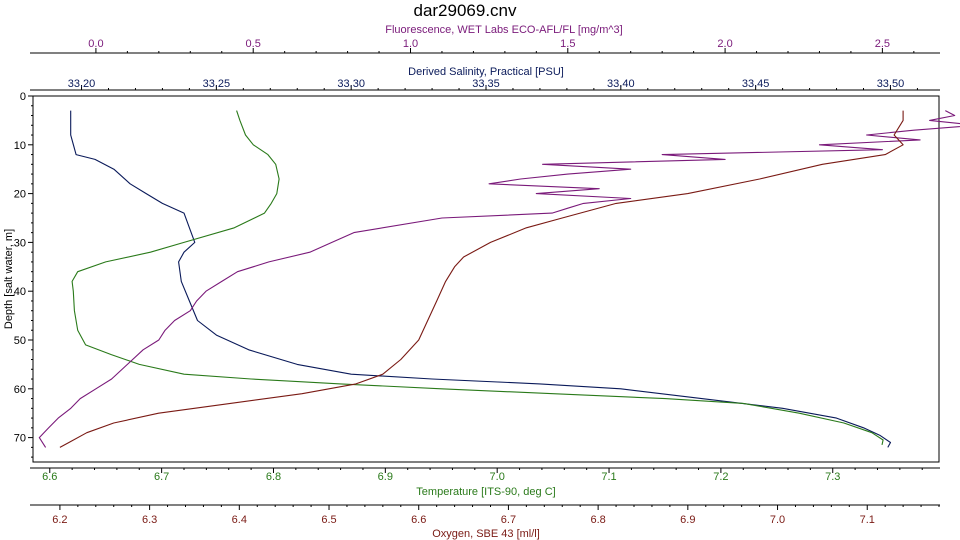 This screenshot has height=540, width=960. Describe the element at coordinates (724, 44) in the screenshot. I see `fluorescence-tick-label: 2.0` at that location.